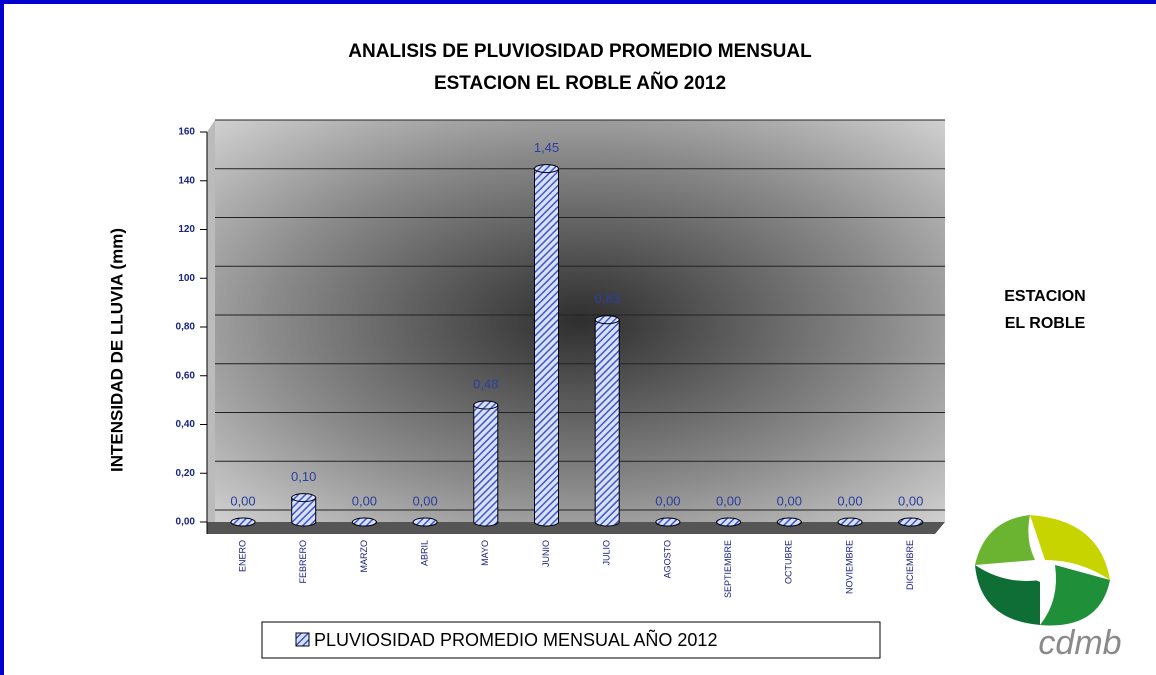 Image resolution: width=1156 pixels, height=675 pixels. What do you see at coordinates (910, 565) in the screenshot?
I see `x-tick-label: DICIEMBRE` at bounding box center [910, 565].